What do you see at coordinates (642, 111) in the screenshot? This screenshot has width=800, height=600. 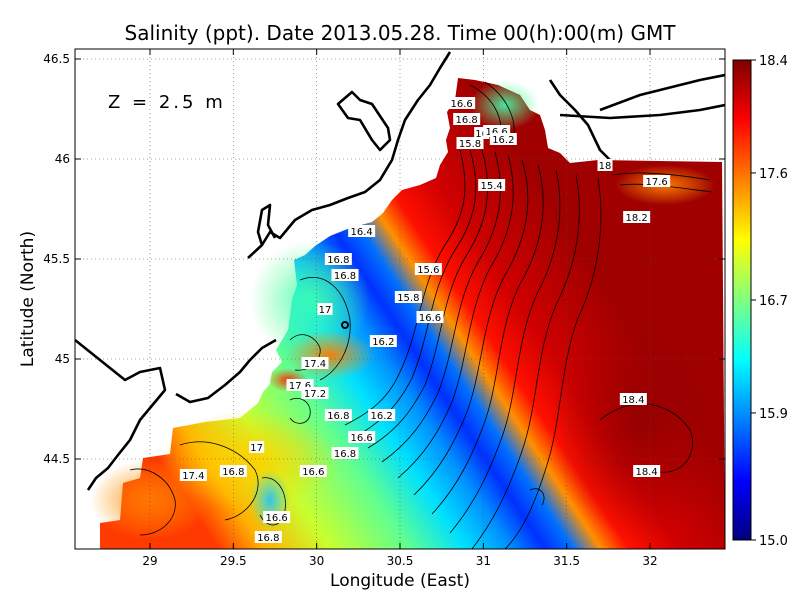 I see `coastline-ne2` at bounding box center [642, 111].